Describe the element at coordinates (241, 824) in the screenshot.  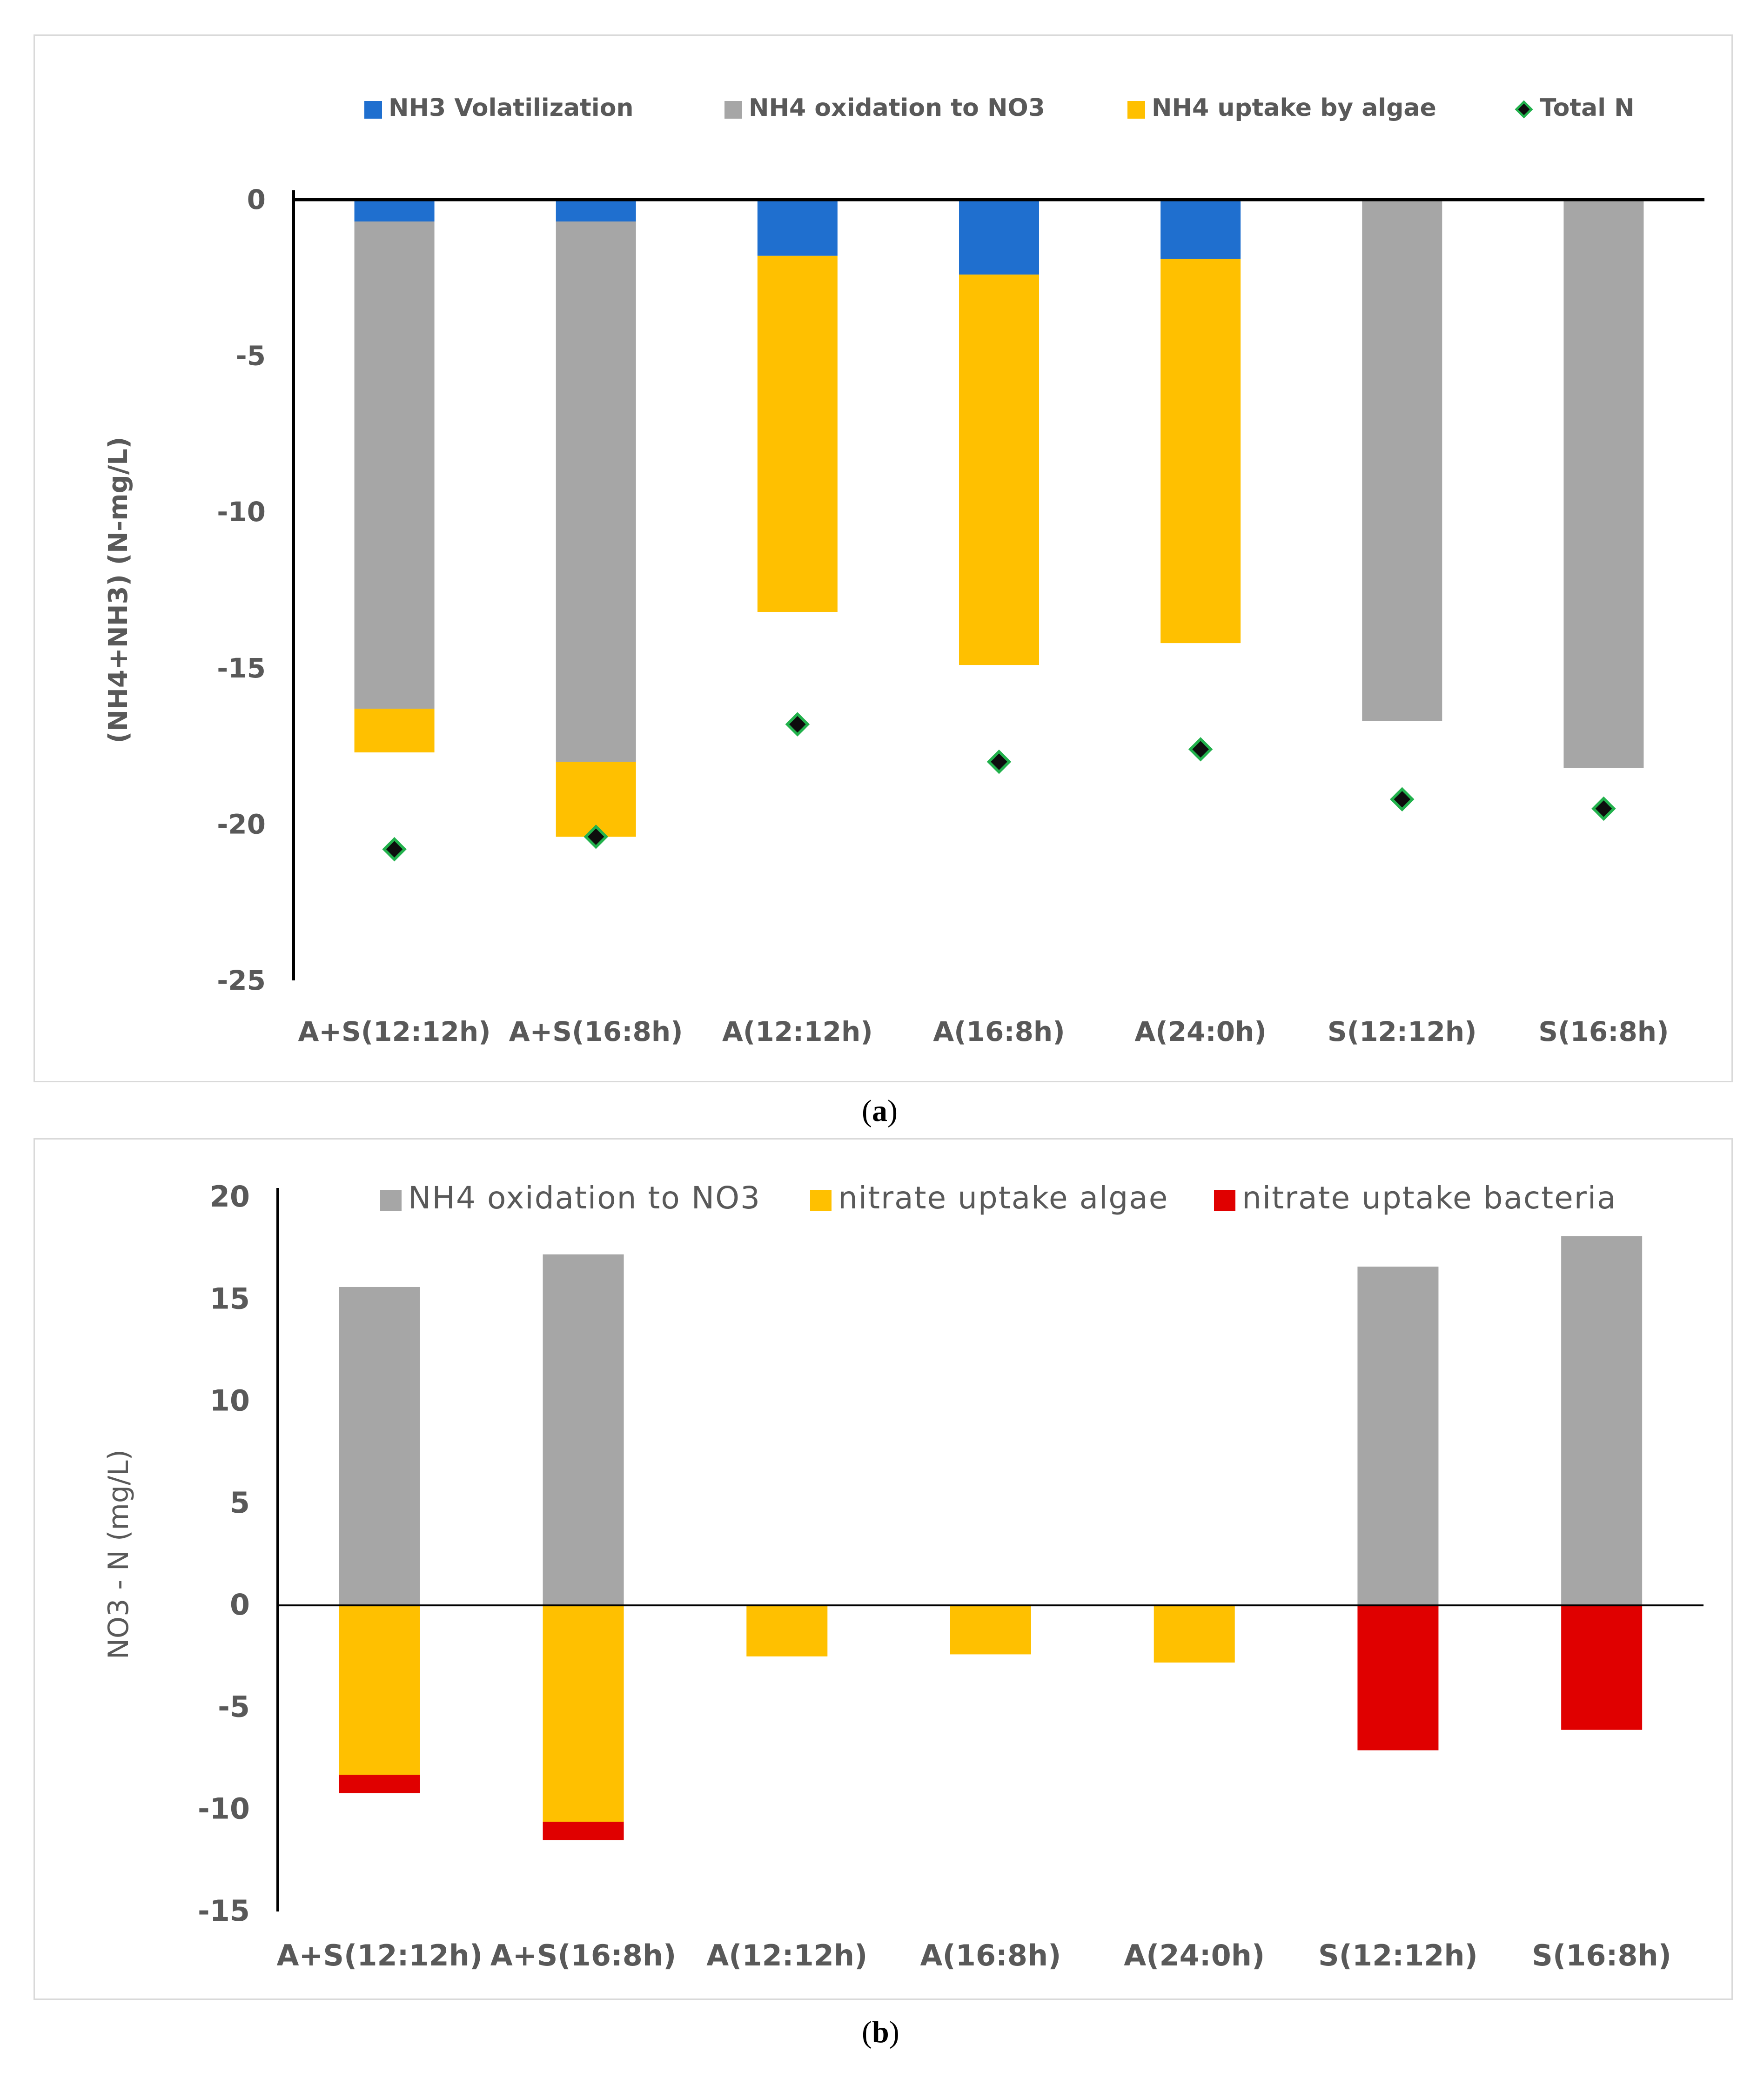
I see `y-tick-label: -20` at that location.